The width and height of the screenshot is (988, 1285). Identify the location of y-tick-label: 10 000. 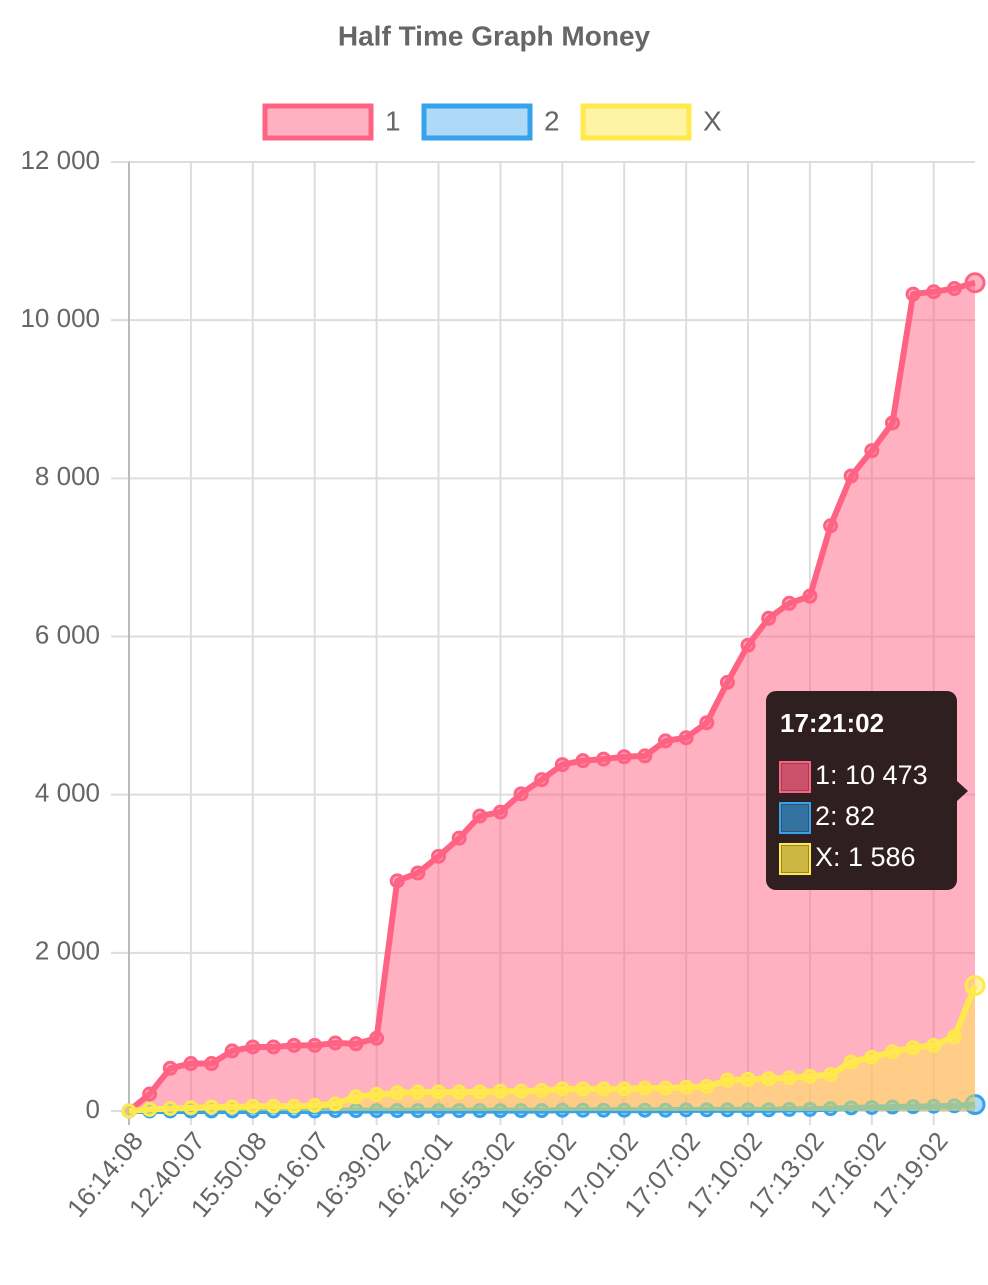
(60, 318).